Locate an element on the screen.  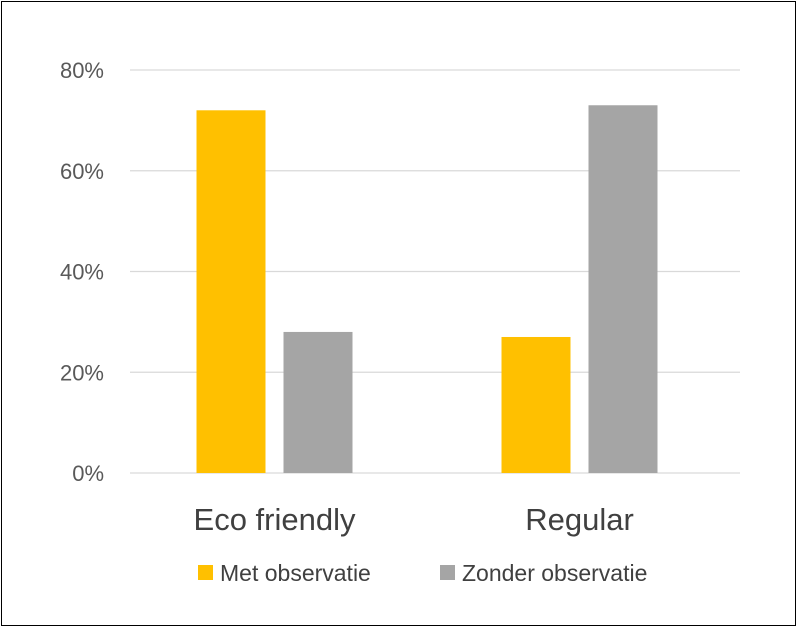
y-axis-ticks: 0% 20% 40% 60% 80% is located at coordinates (82, 272).